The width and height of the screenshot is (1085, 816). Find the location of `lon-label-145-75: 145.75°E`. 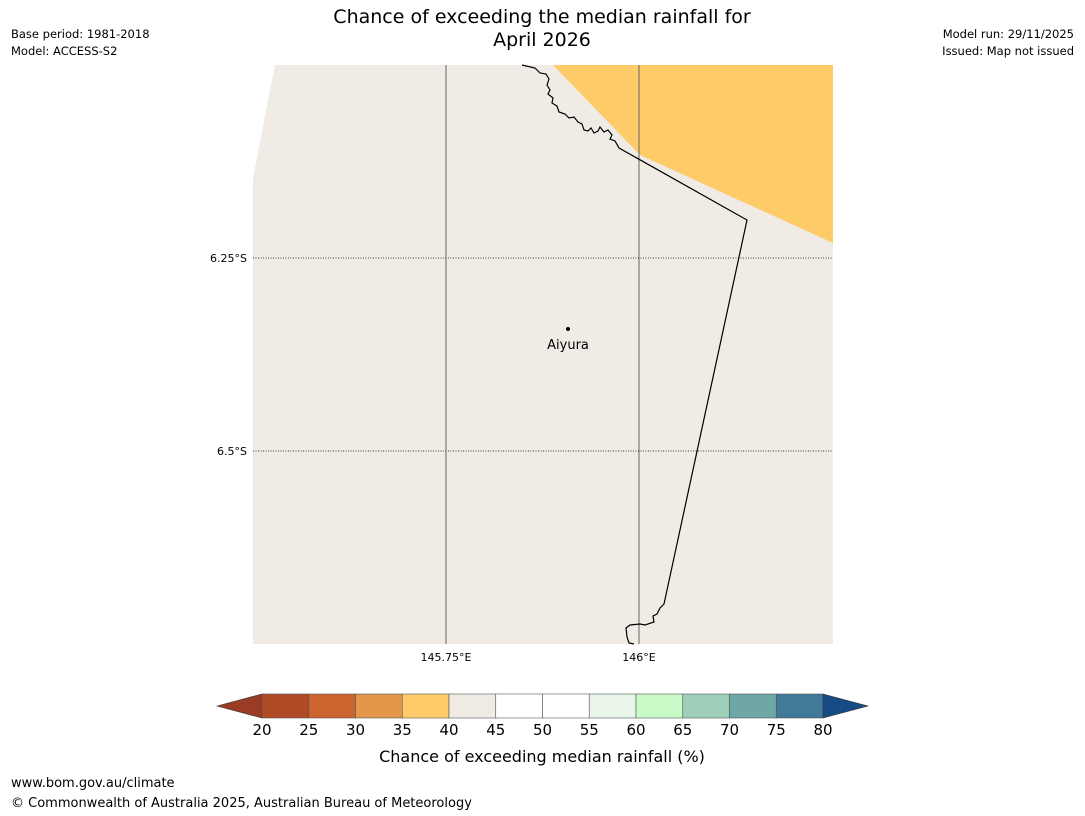

lon-label-145-75: 145.75°E is located at coordinates (446, 657).